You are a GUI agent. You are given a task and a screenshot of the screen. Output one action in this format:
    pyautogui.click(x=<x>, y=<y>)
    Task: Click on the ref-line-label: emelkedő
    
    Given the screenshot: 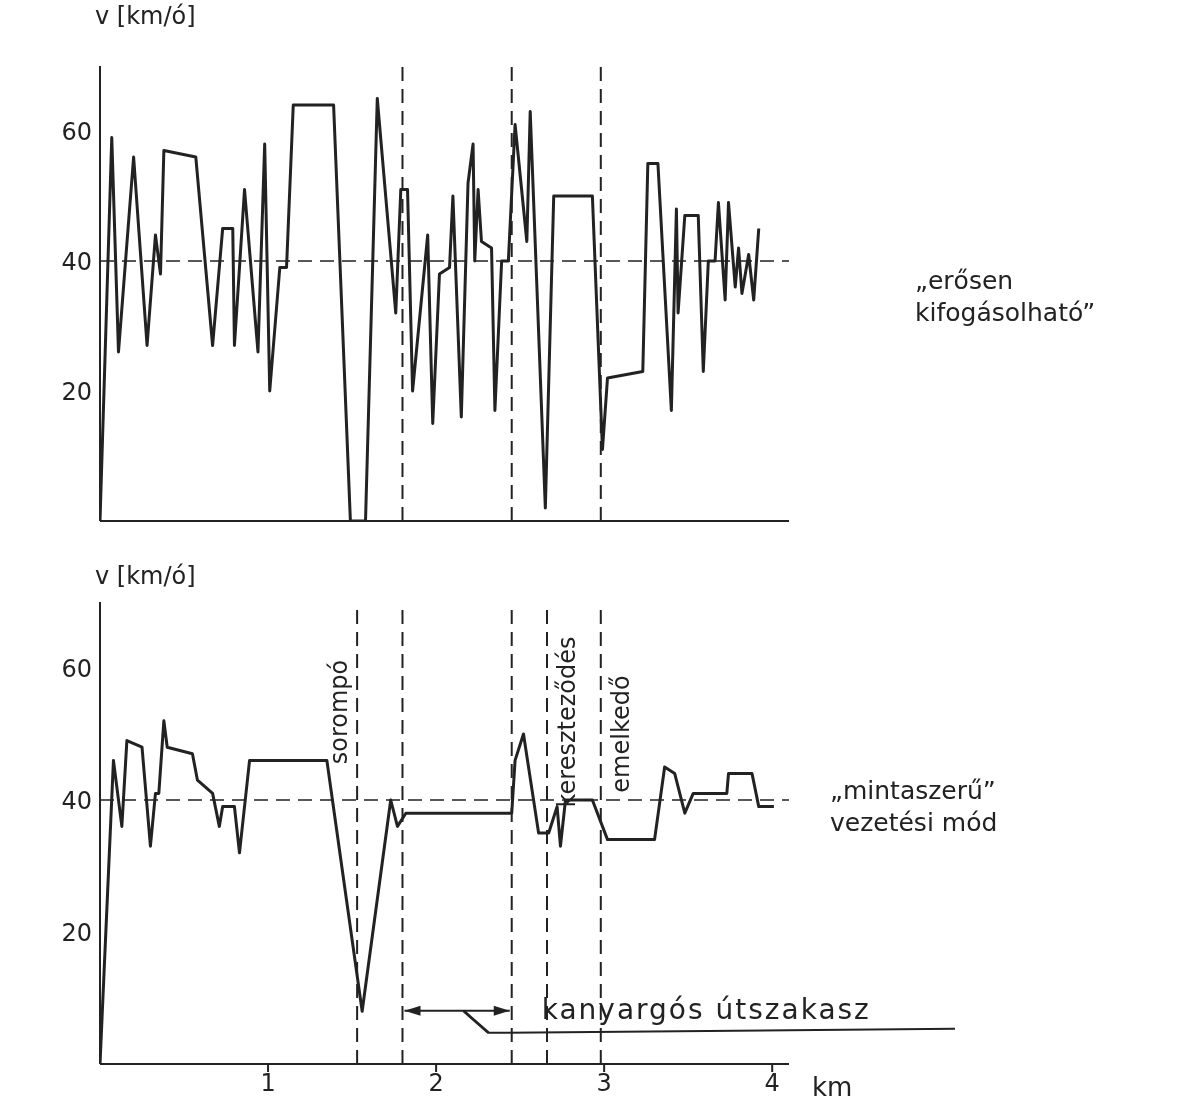 What is the action you would take?
    pyautogui.click(x=620, y=734)
    